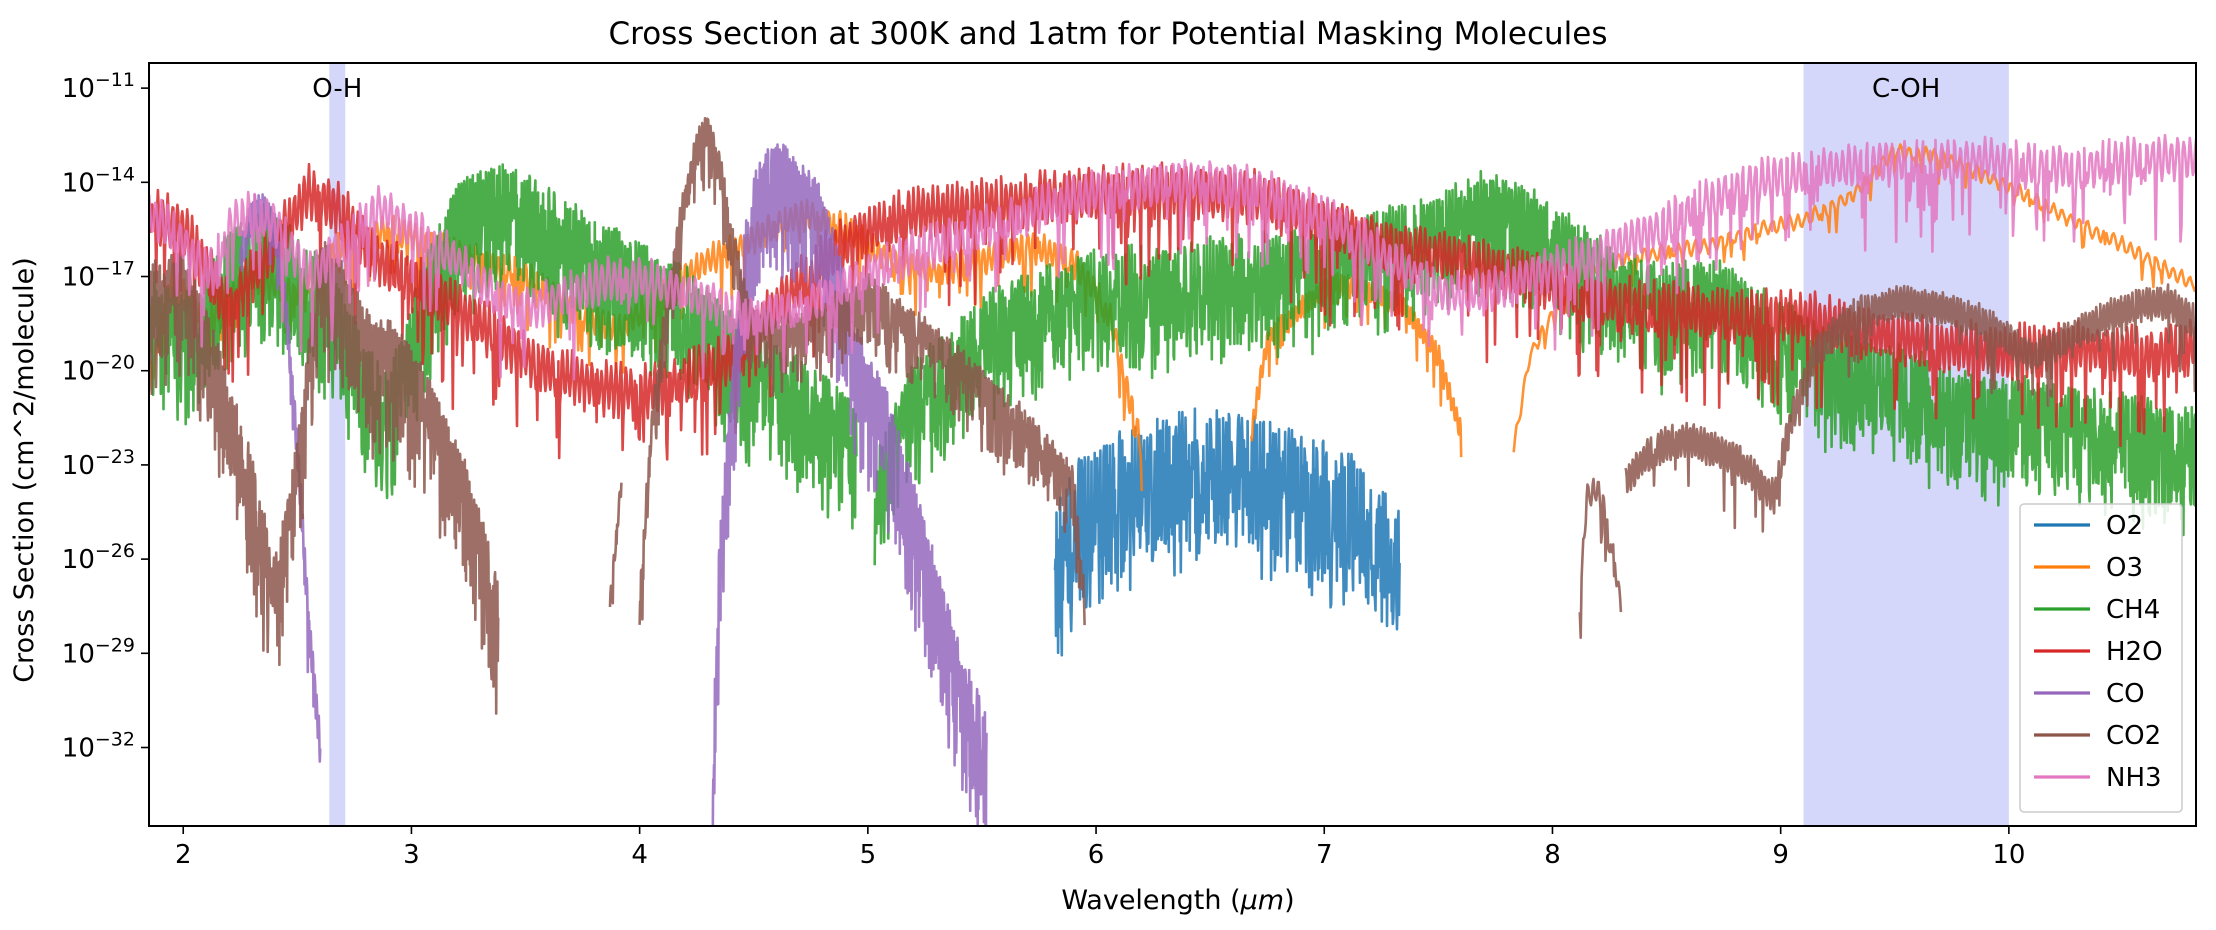 This screenshot has width=2216, height=930. I want to click on y-axis: 10−32 10−29 10−26 10−23 10−20 10−17 10−14 10−11, so click(105, 416).